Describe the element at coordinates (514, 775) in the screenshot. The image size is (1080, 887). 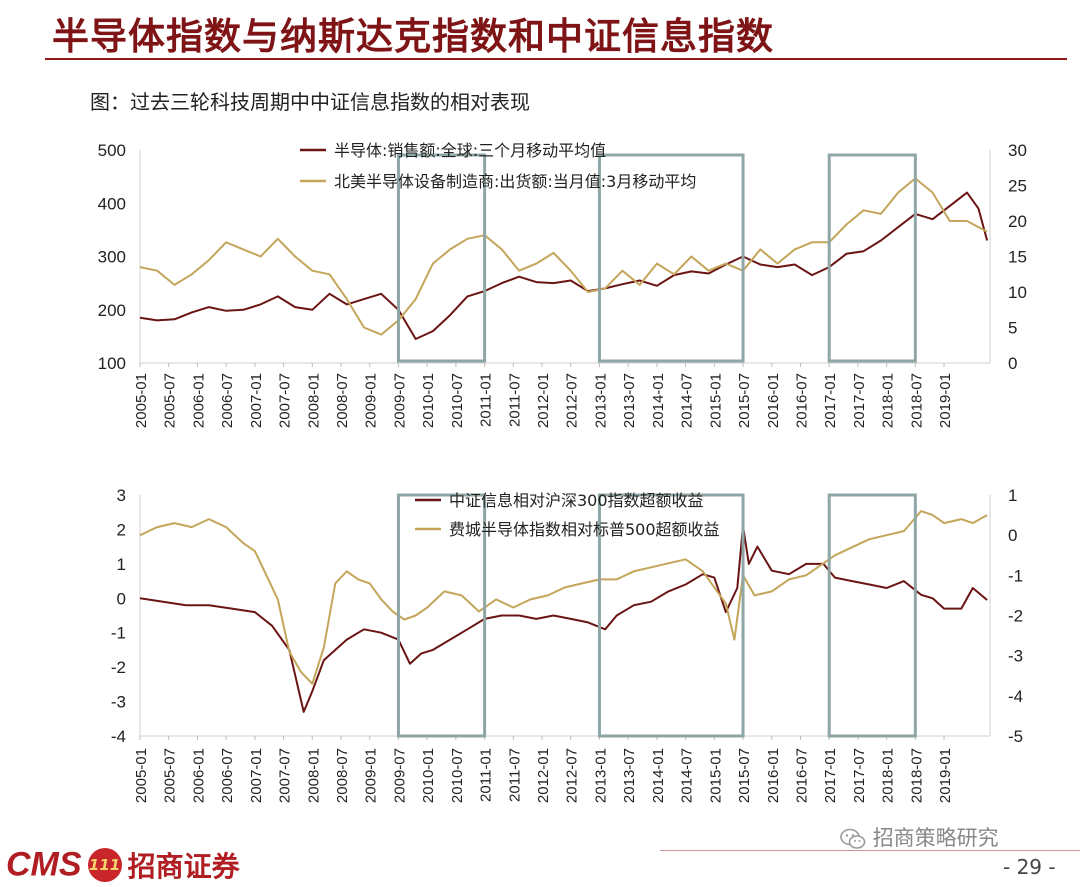
I see `x-tick-label: 2011-07` at that location.